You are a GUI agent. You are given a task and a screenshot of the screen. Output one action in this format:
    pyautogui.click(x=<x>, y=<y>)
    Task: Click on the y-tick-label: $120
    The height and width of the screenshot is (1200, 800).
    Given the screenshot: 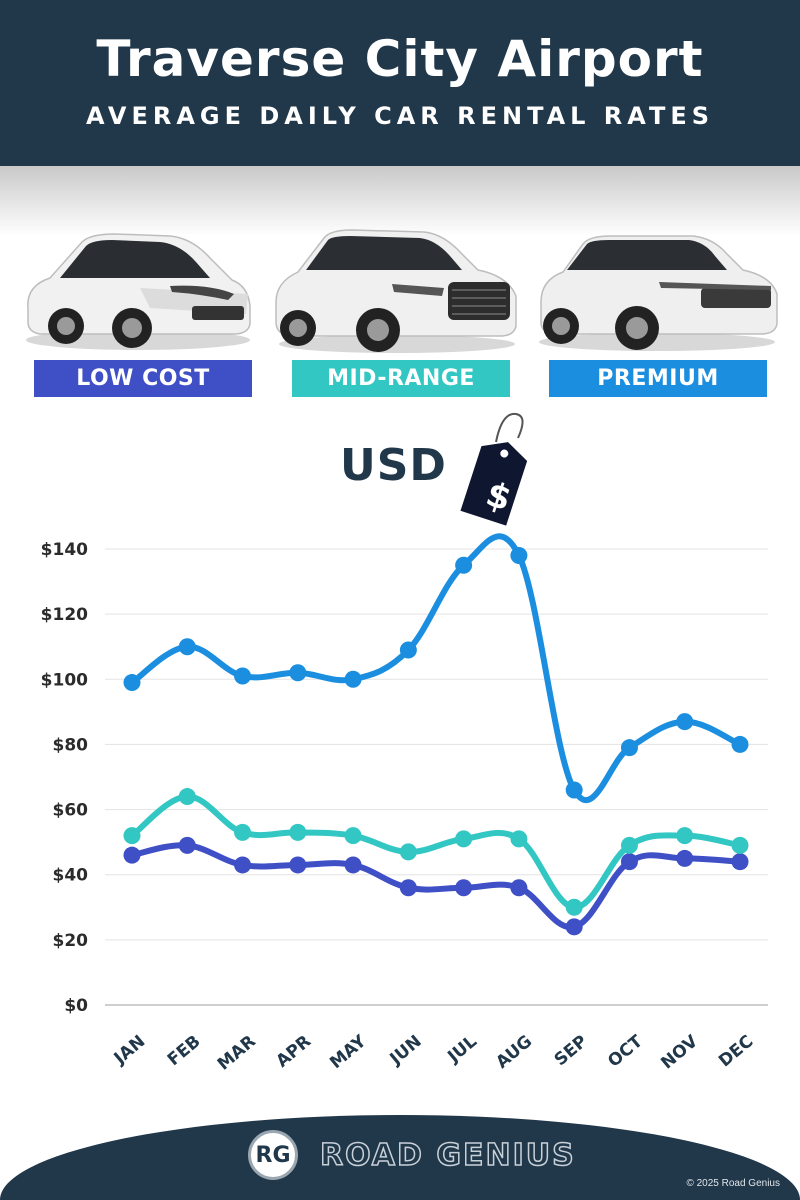 What is the action you would take?
    pyautogui.click(x=64, y=615)
    